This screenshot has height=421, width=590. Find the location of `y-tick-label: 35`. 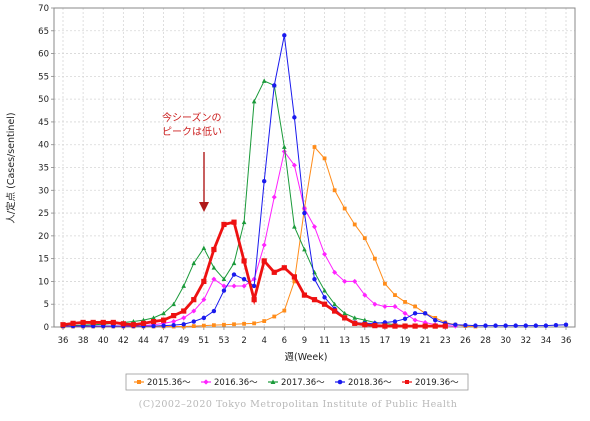

y-tick-label: 35 is located at coordinates (43, 169).